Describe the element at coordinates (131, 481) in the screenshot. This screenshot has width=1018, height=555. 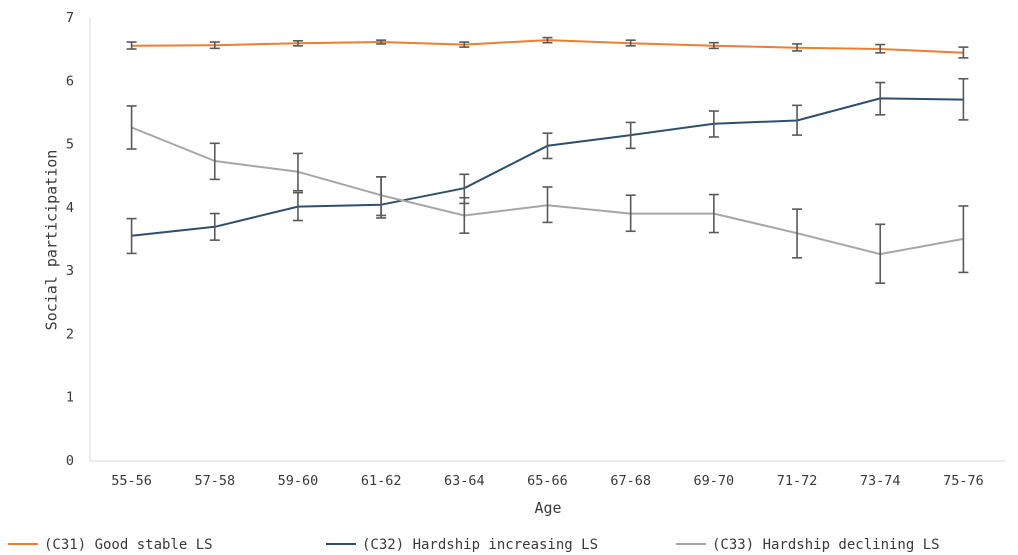
I see `x-tick-label: 55-56` at that location.